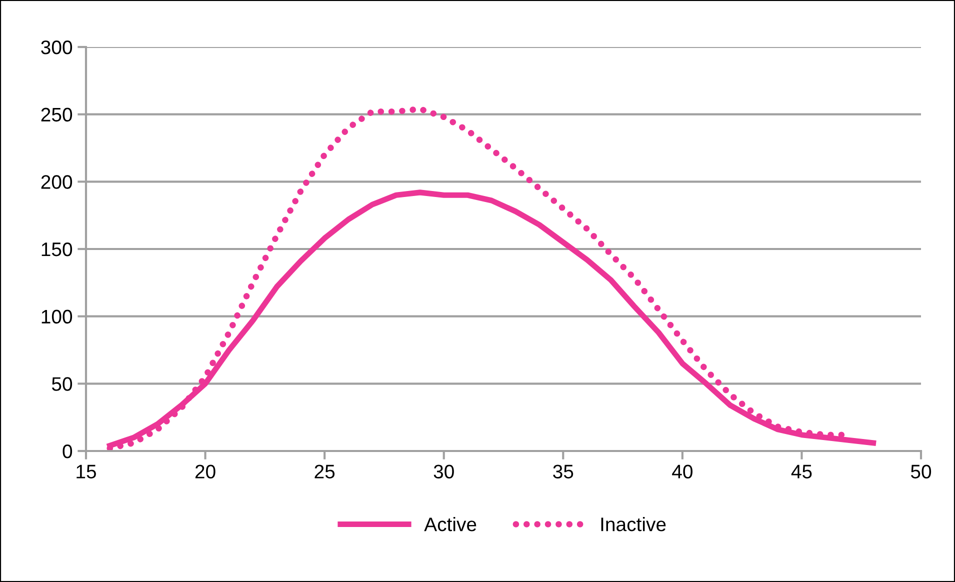 This screenshot has width=955, height=582. What do you see at coordinates (682, 471) in the screenshot?
I see `x-tick-label: 40` at bounding box center [682, 471].